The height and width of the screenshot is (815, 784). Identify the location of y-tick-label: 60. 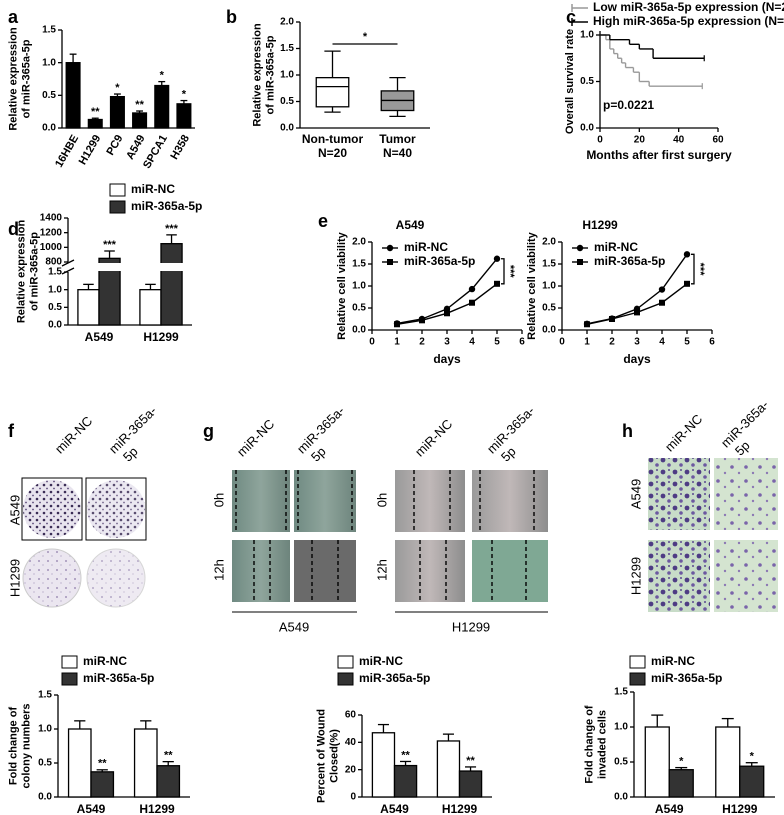
(351, 715).